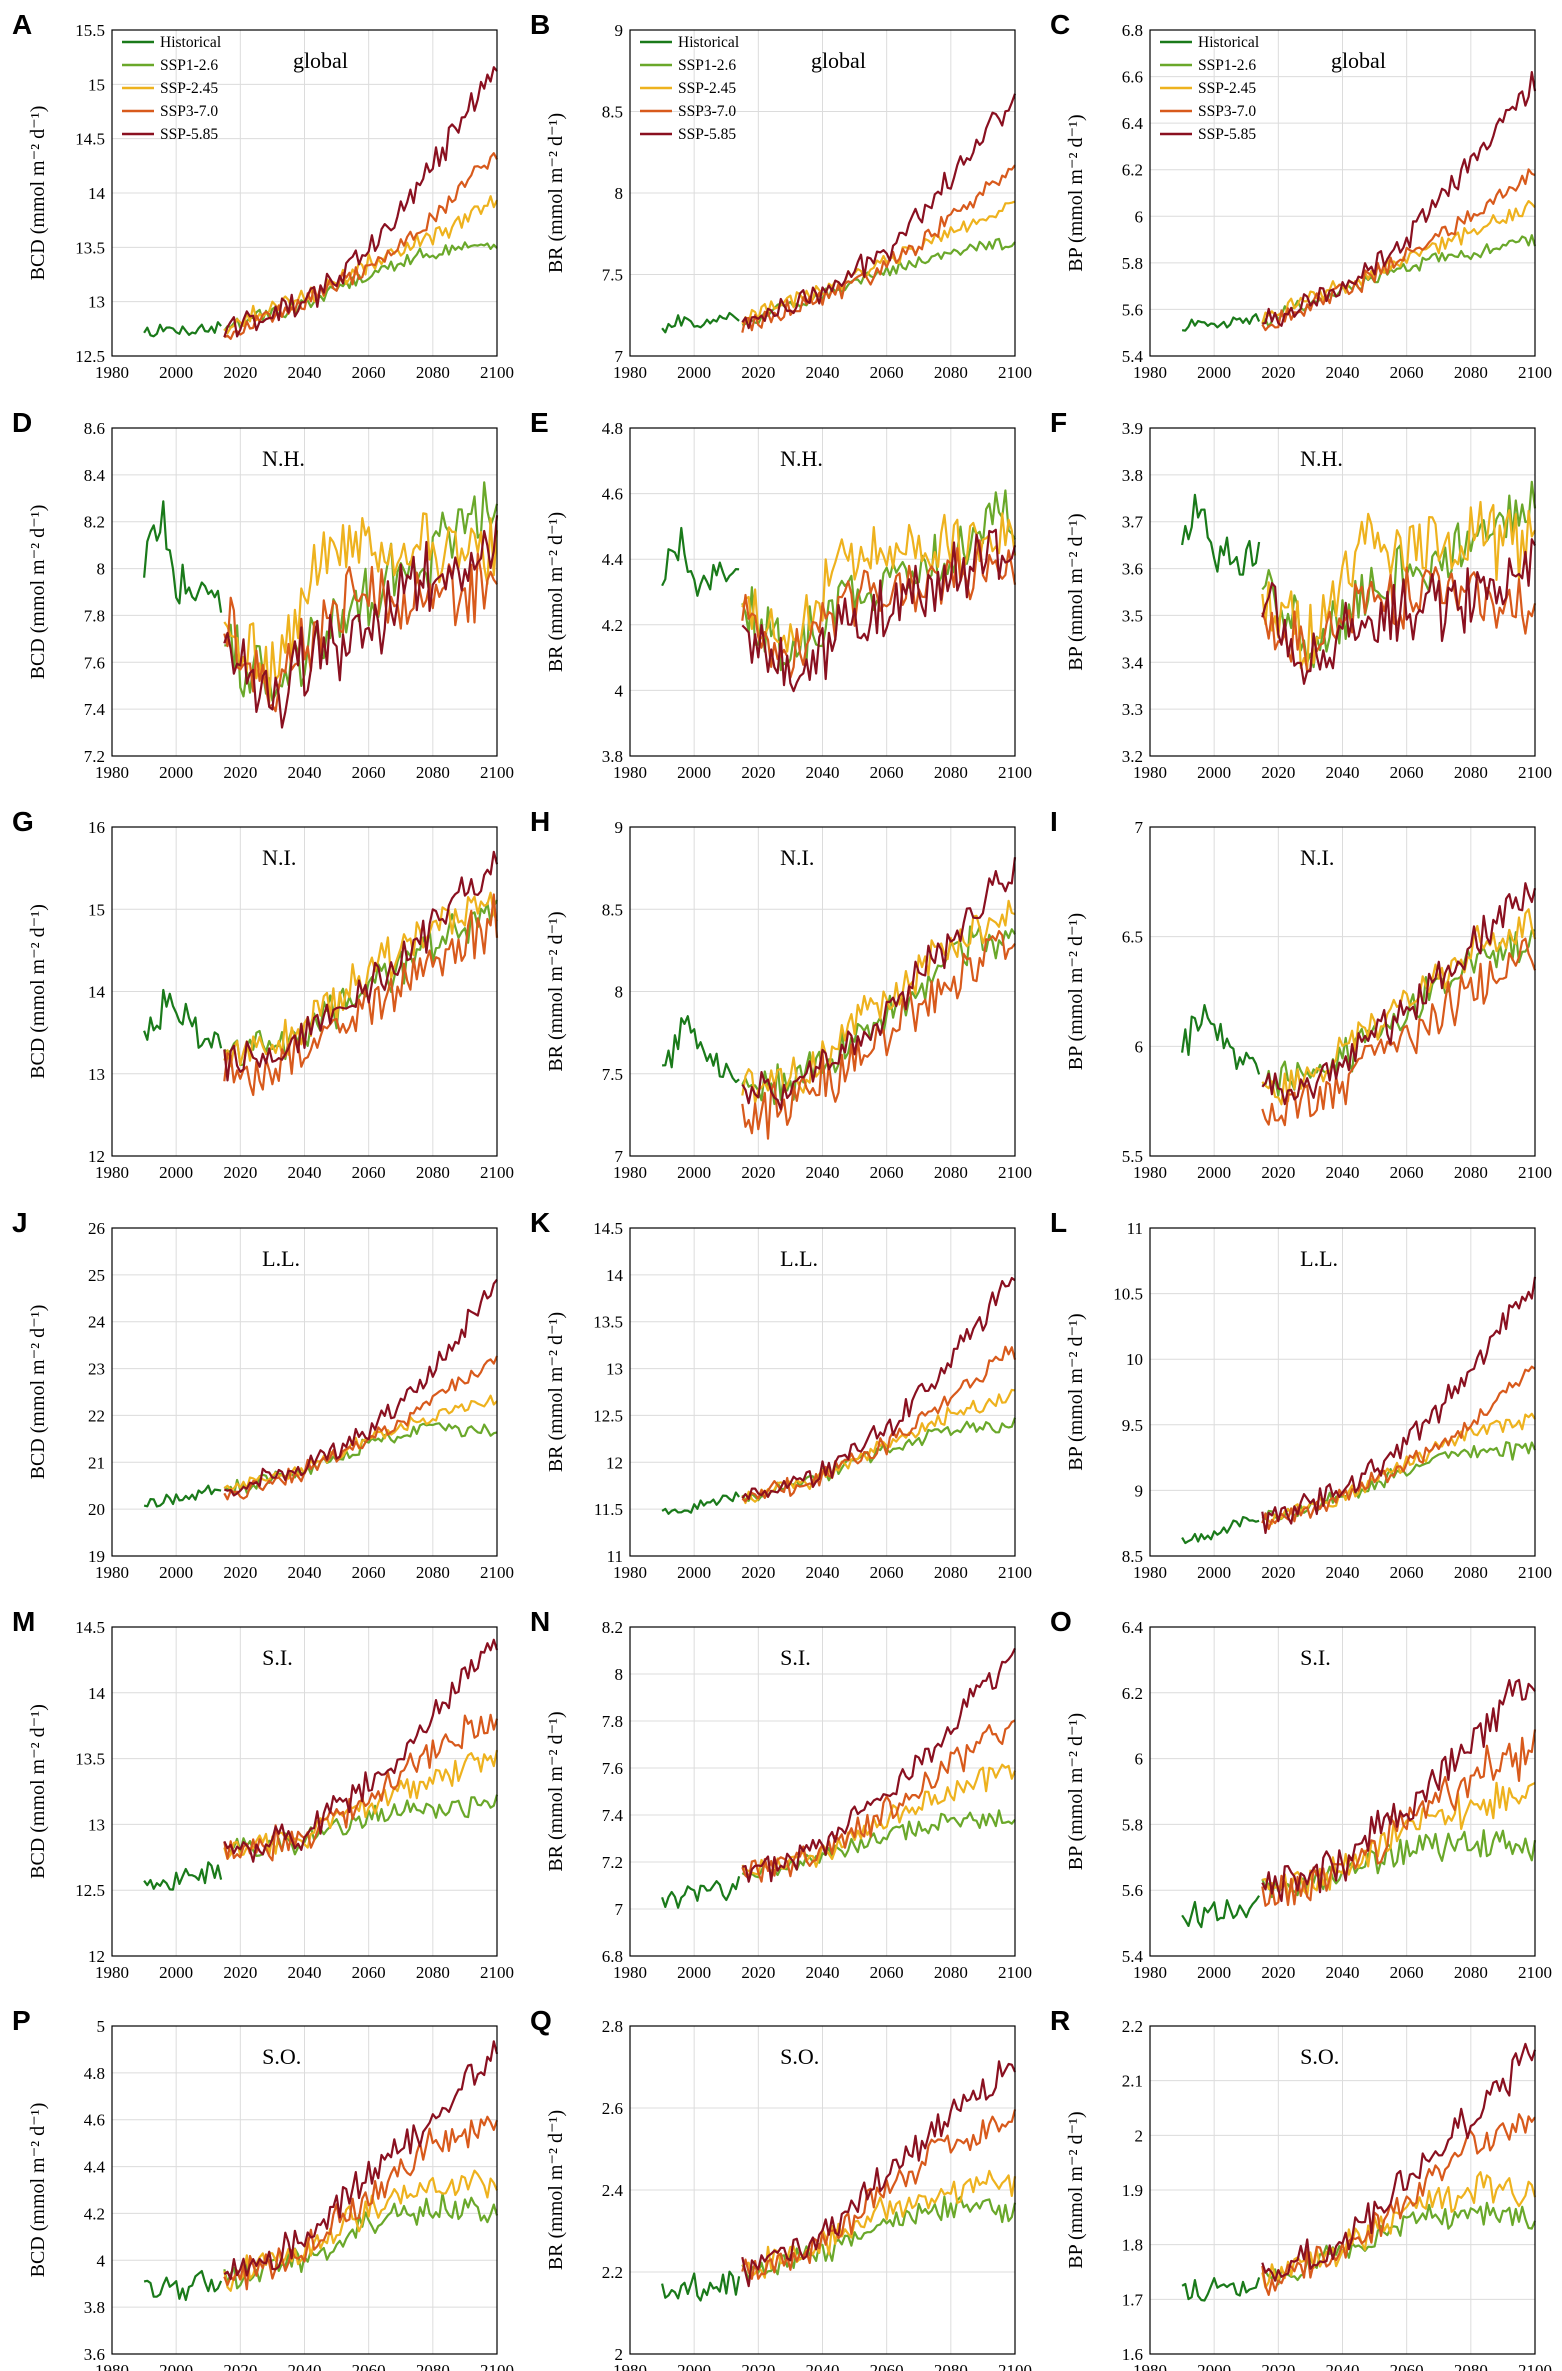 This screenshot has height=2371, width=1562. Describe the element at coordinates (189, 134) in the screenshot. I see `legend-entry: SSP-5.85` at that location.